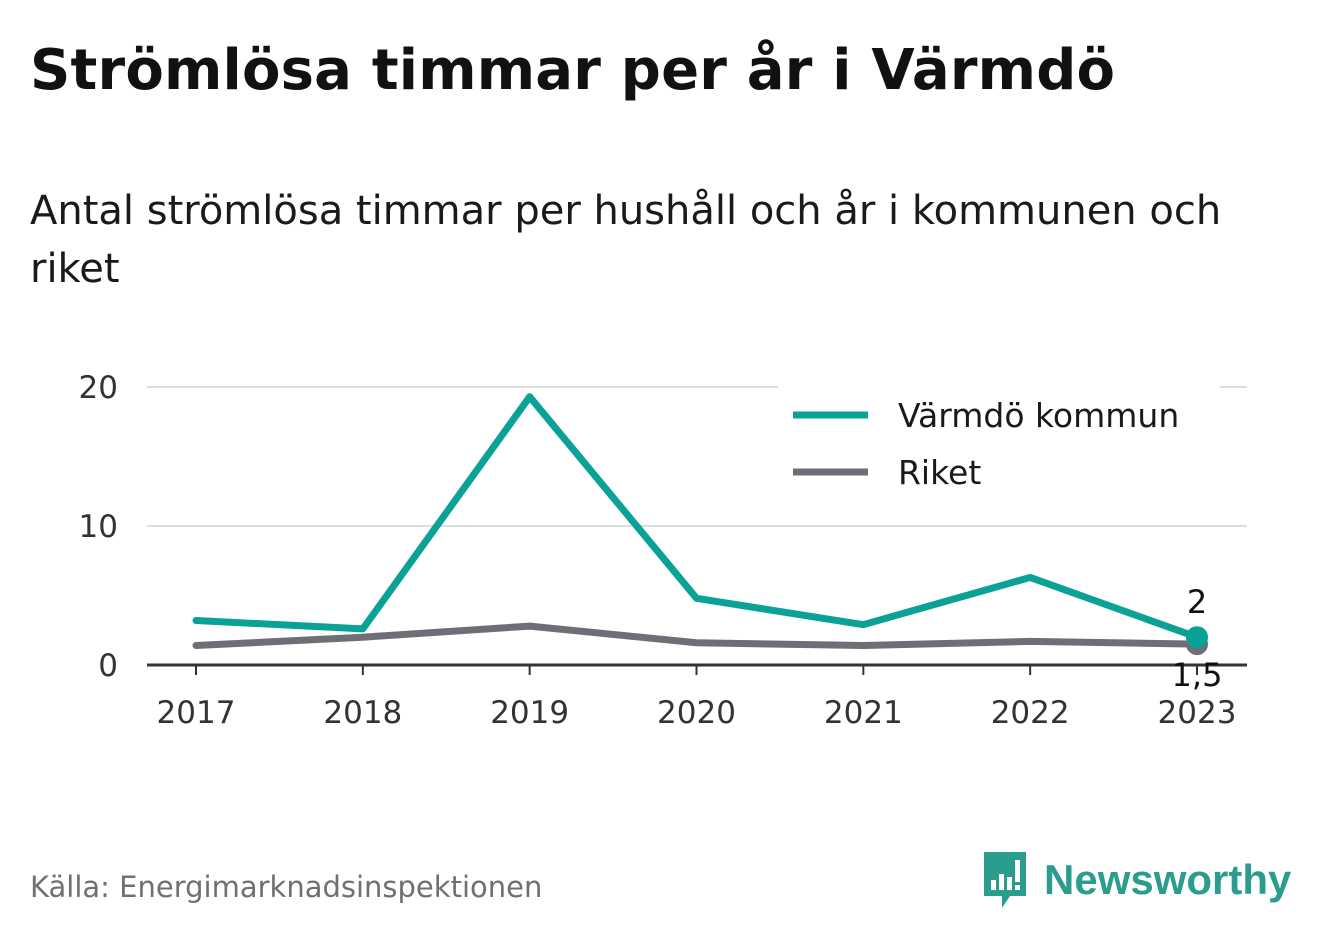 This screenshot has height=939, width=1322. I want to click on x-axis-tick-labels: 2017 2018 2019 2020 2021 2022 2023, so click(697, 698).